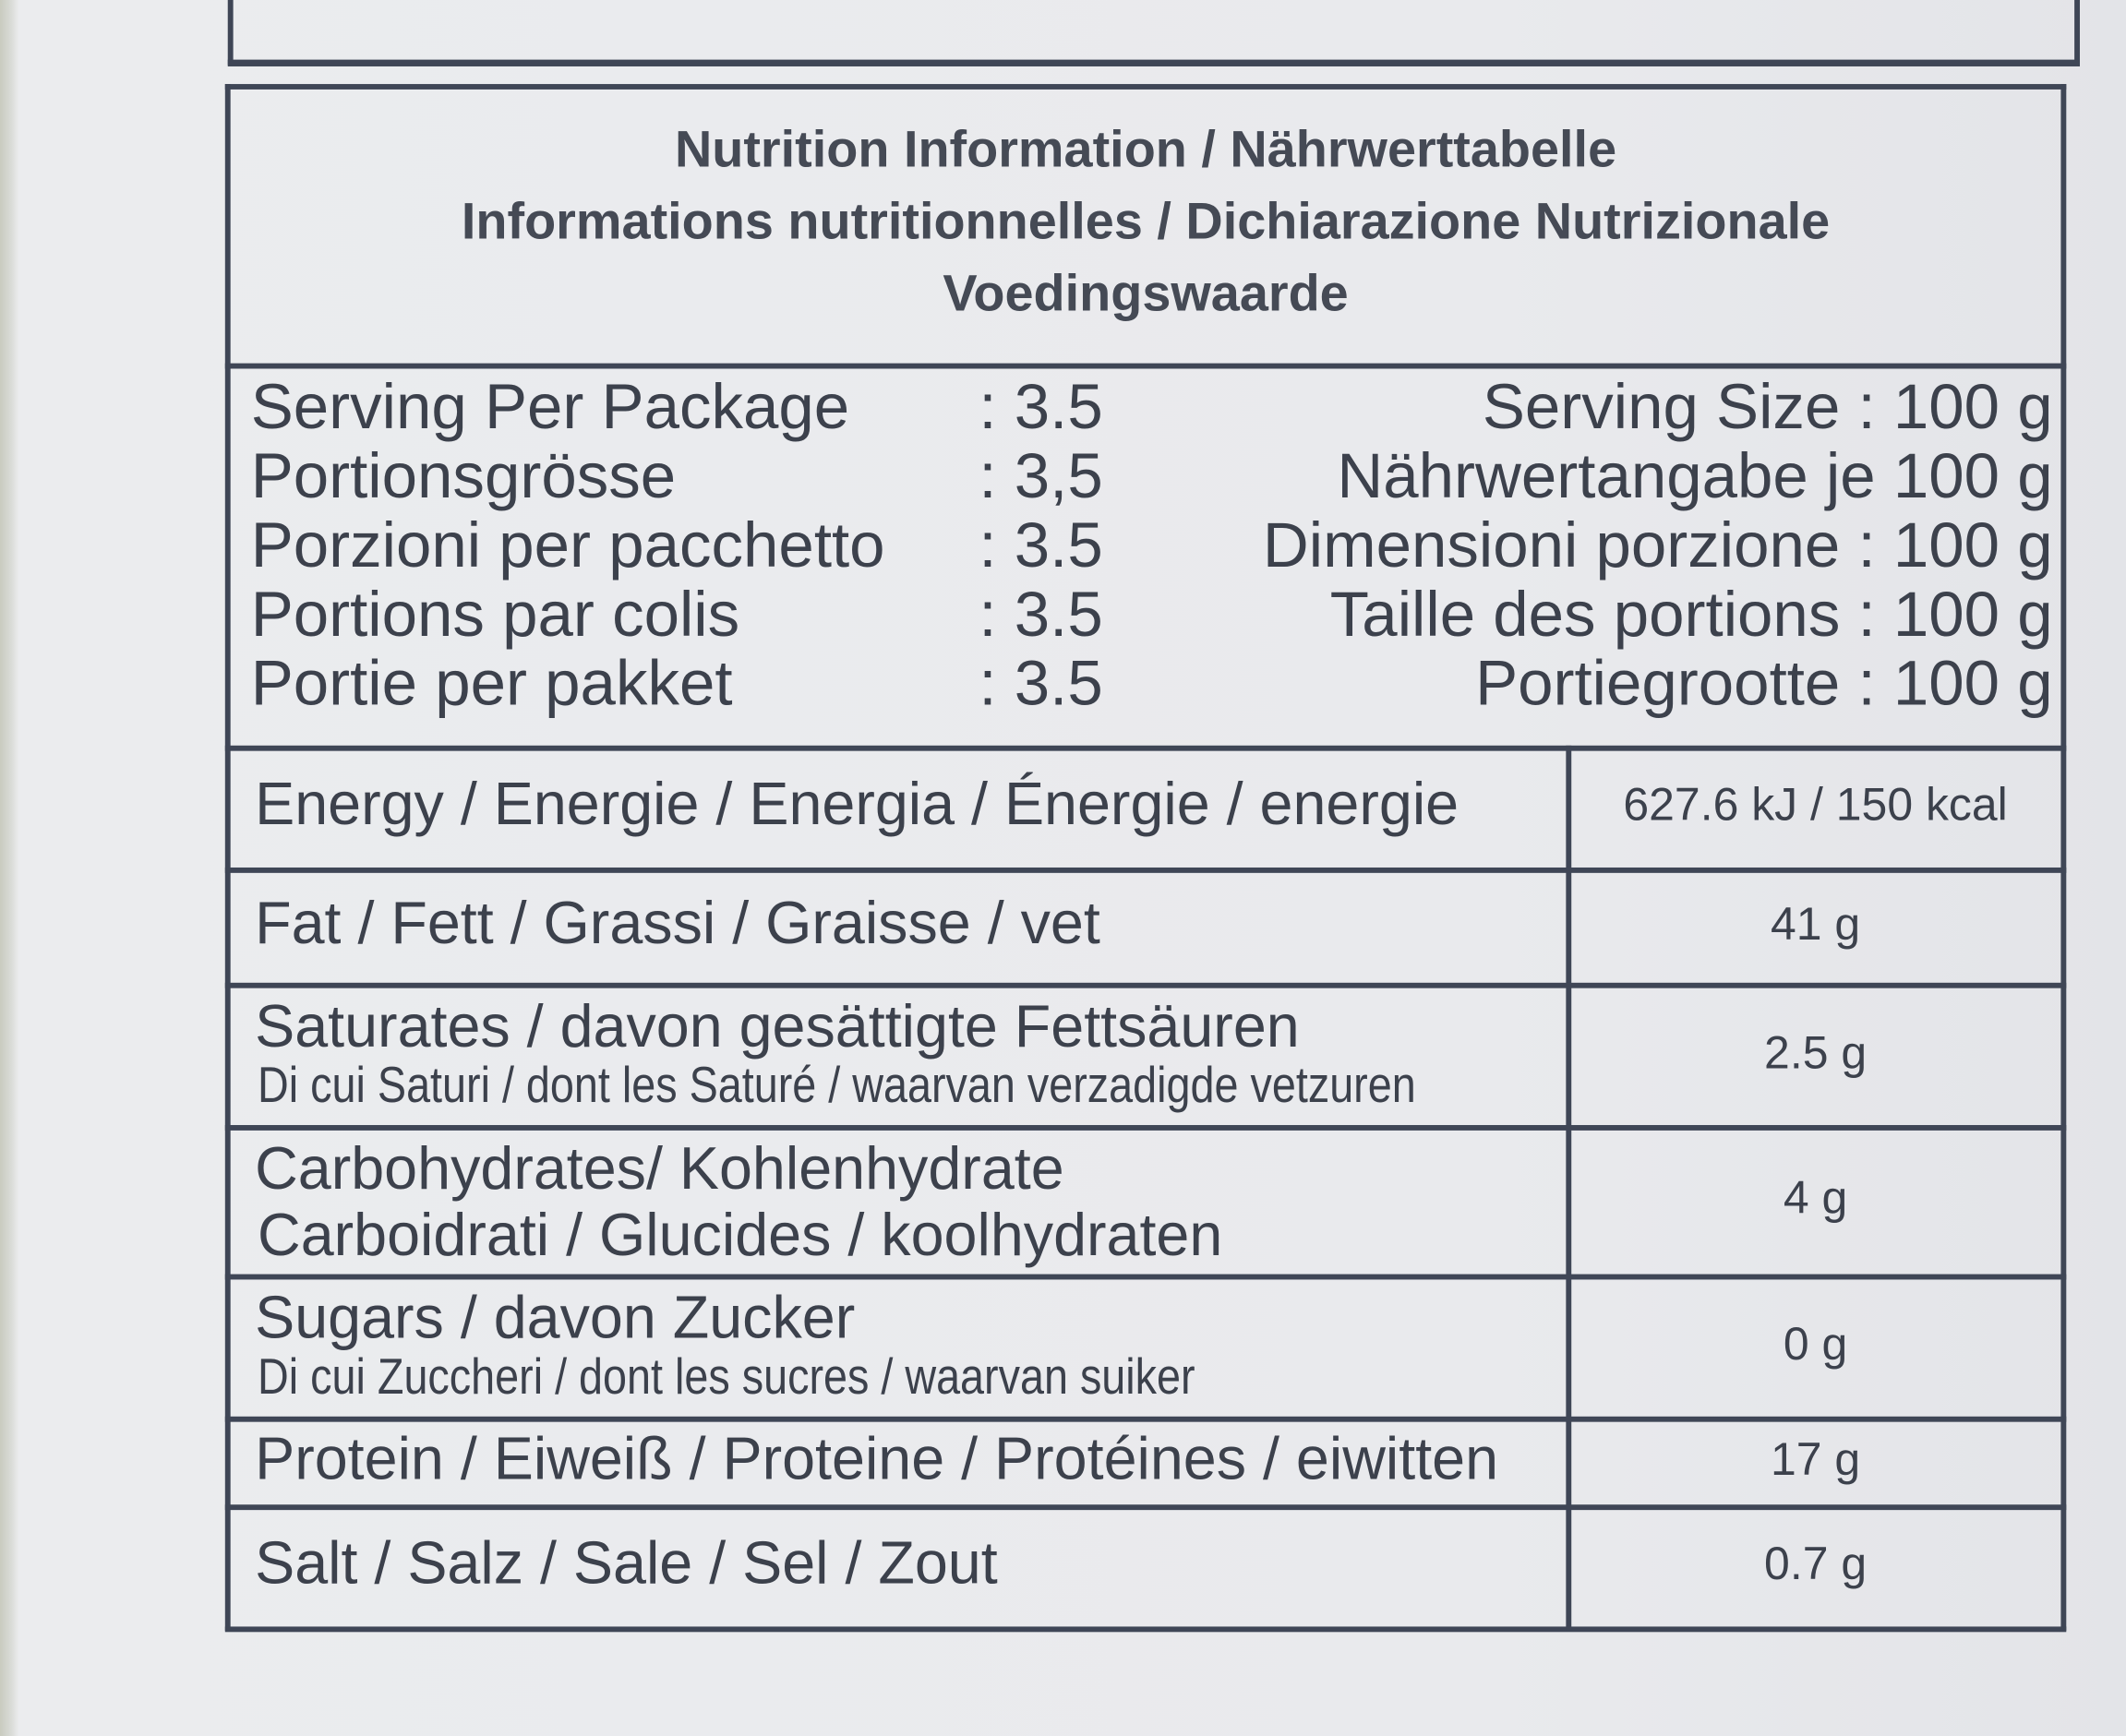 This screenshot has height=1736, width=2126. I want to click on table-title: Nutrition Information / Nährwerttabelle, so click(1145, 151).